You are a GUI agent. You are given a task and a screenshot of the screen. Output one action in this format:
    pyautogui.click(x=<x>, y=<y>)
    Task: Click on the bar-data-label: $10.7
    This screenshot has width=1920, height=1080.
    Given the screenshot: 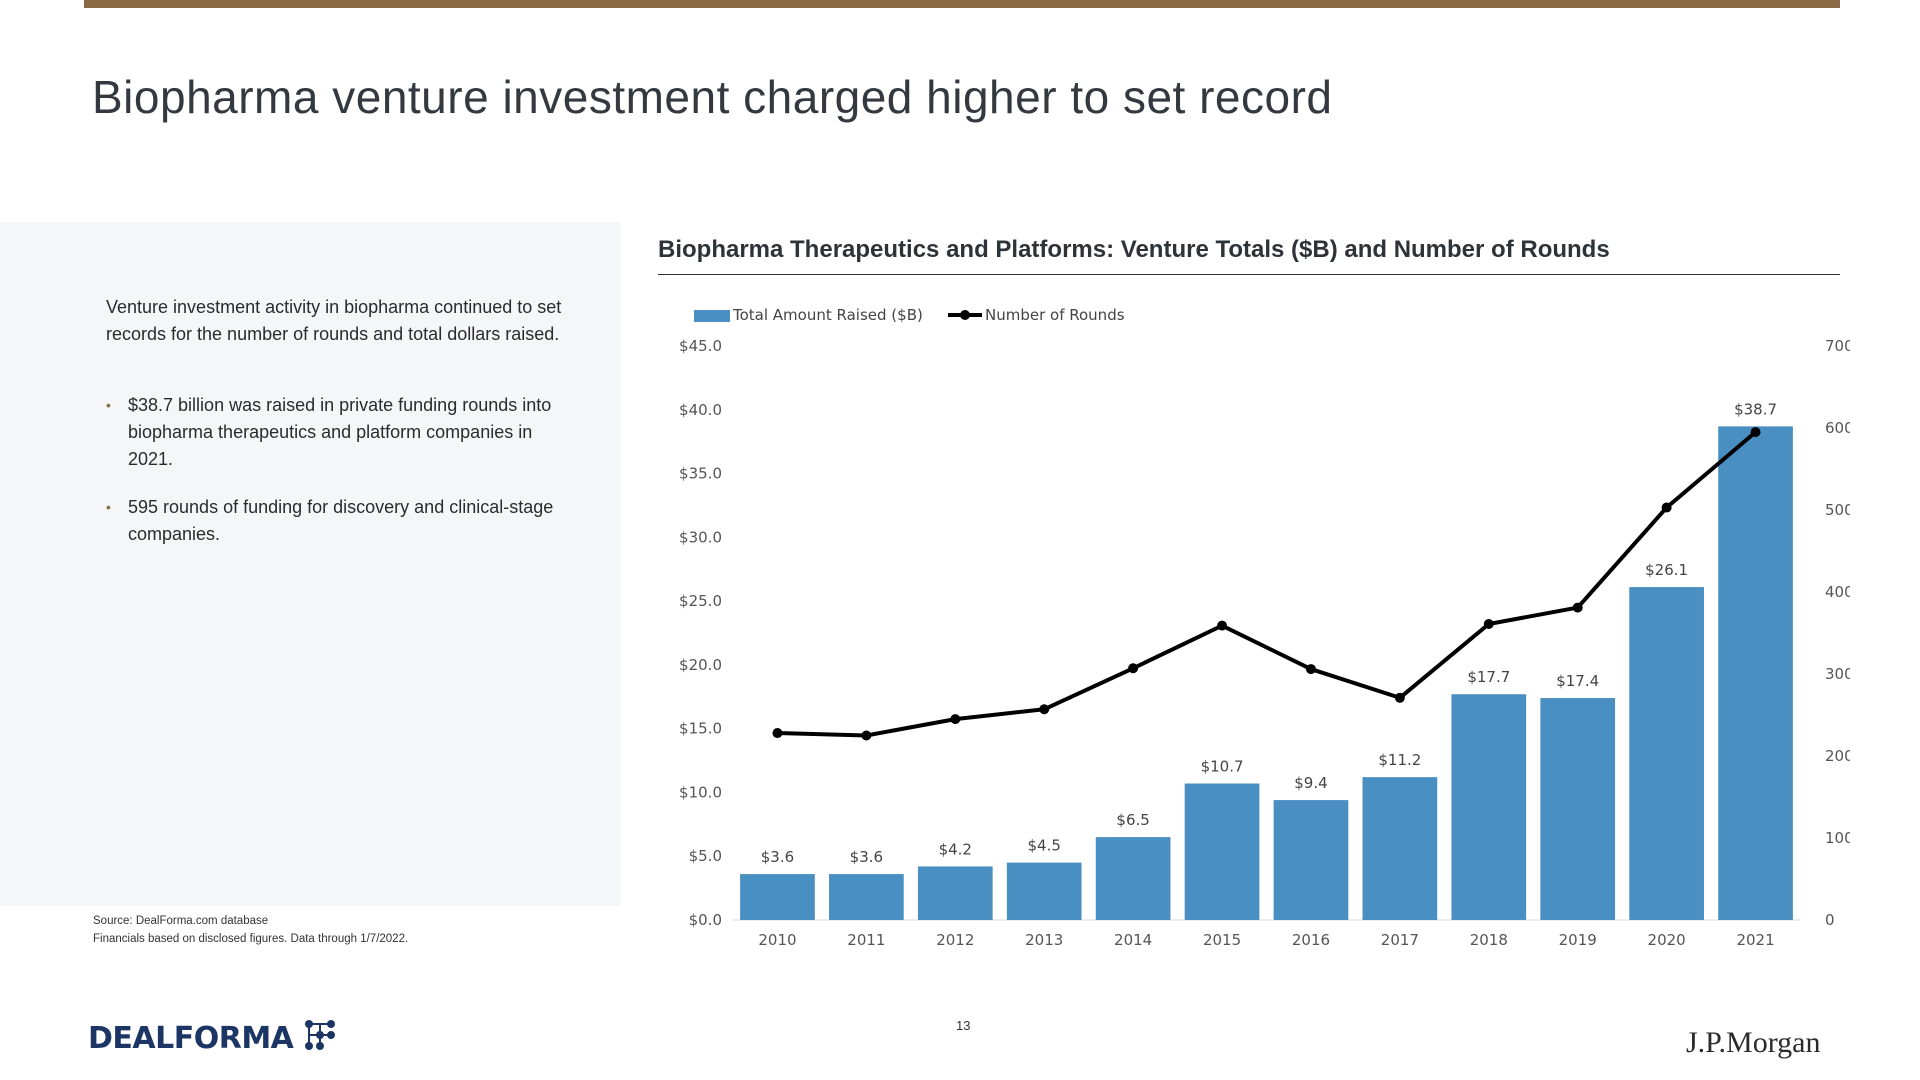 What is the action you would take?
    pyautogui.click(x=1222, y=767)
    